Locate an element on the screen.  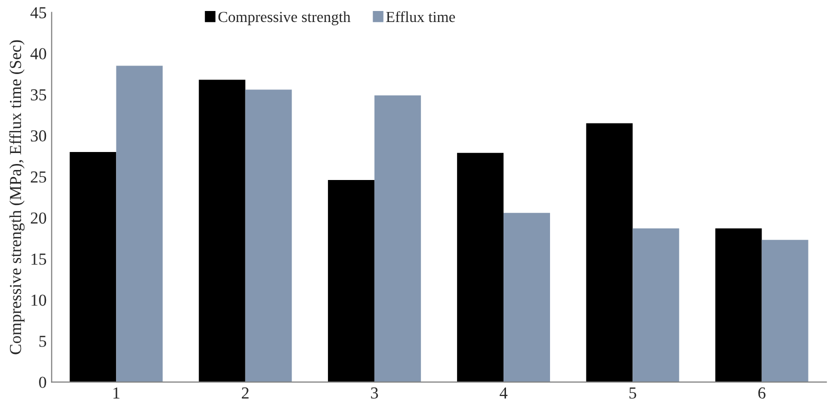
y-tick-label: 30 is located at coordinates (38, 136).